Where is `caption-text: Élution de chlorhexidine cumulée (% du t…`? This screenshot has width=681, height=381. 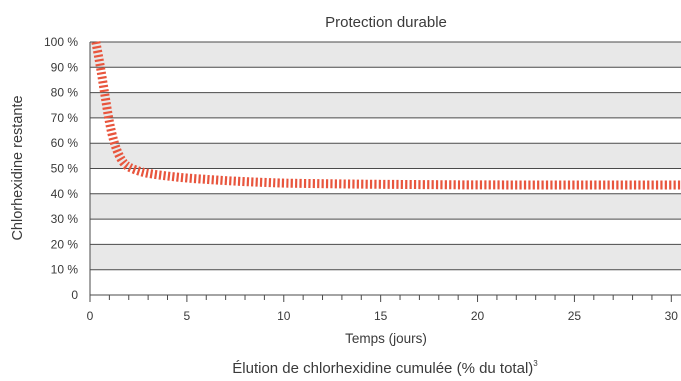 caption-text: Élution de chlorhexidine cumulée (% du t… is located at coordinates (382, 368).